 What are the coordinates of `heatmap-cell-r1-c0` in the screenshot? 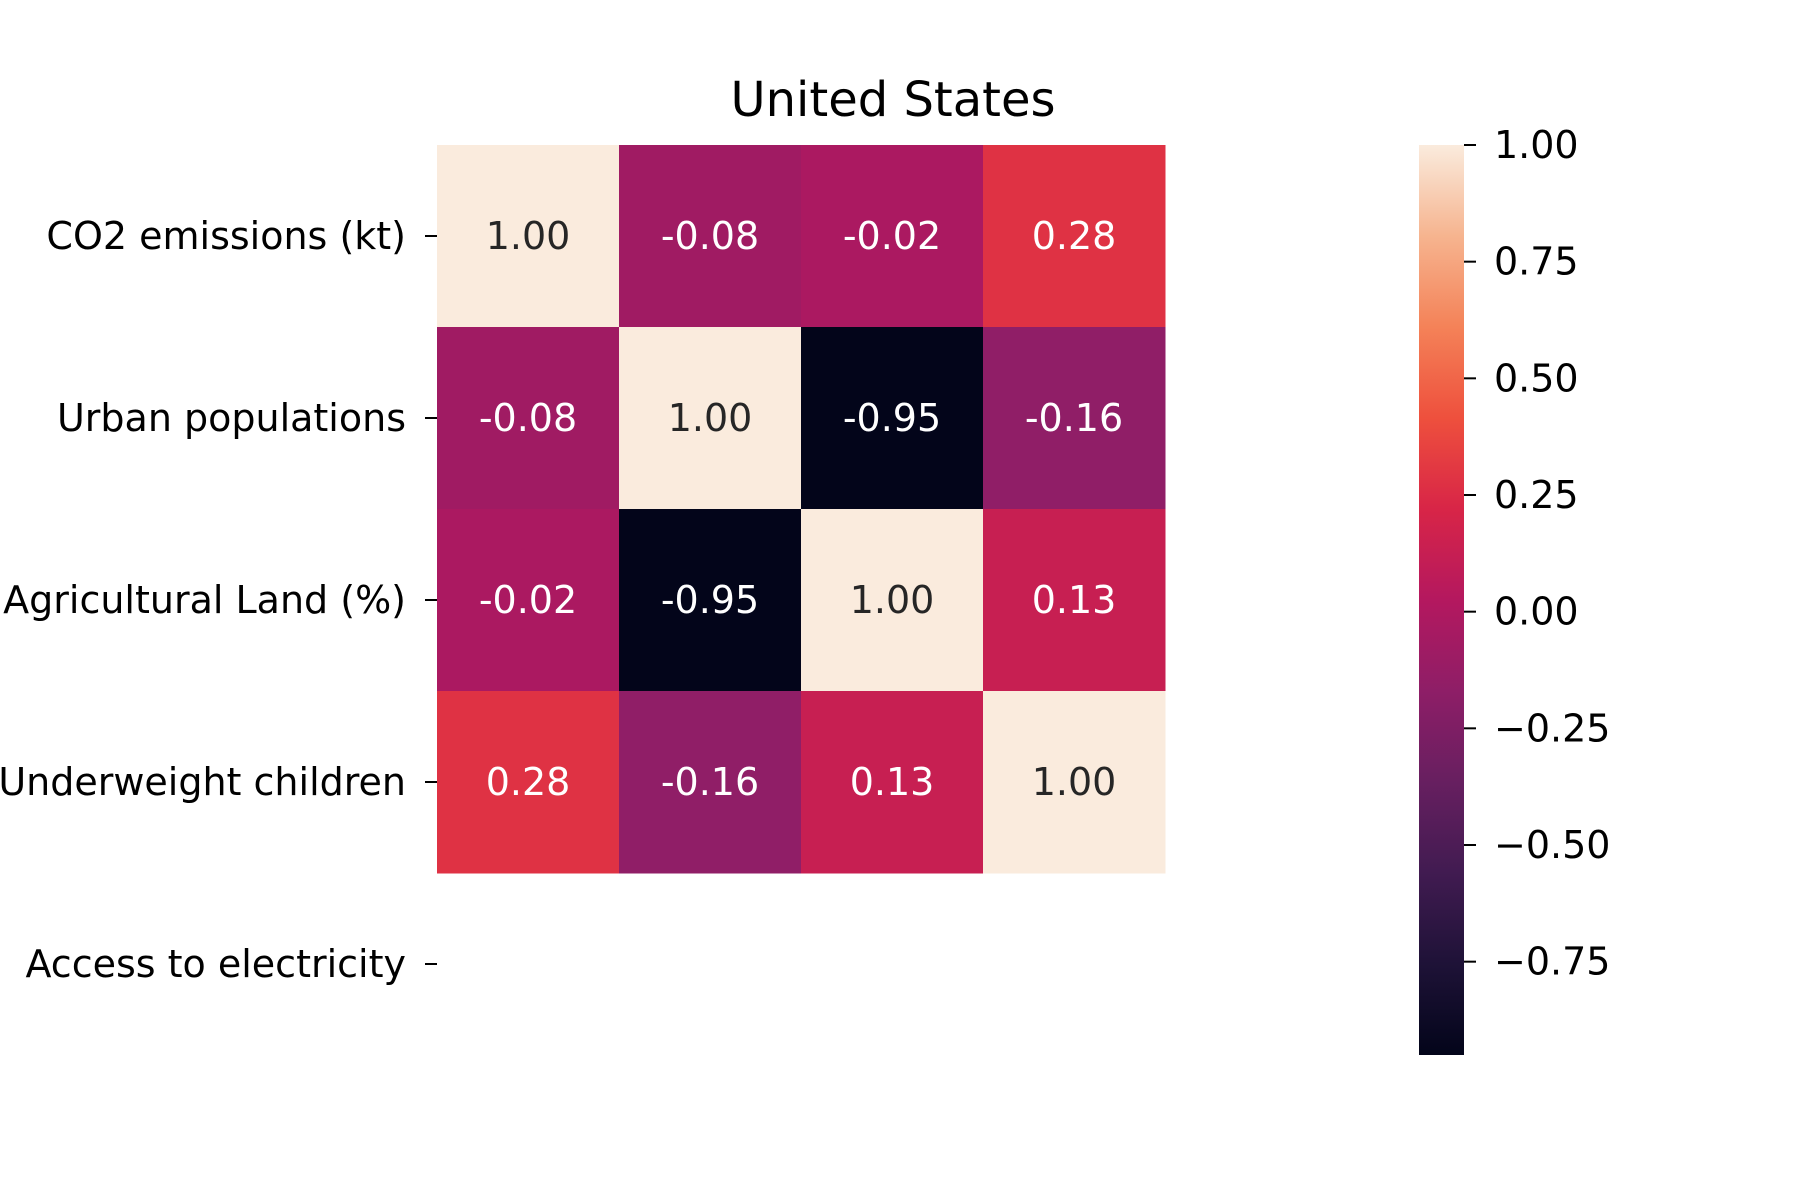 It's located at (528, 418).